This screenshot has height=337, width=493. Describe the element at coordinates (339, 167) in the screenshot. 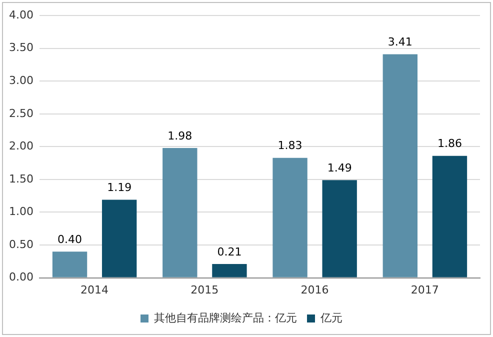

I see `data-label: 1.49` at that location.